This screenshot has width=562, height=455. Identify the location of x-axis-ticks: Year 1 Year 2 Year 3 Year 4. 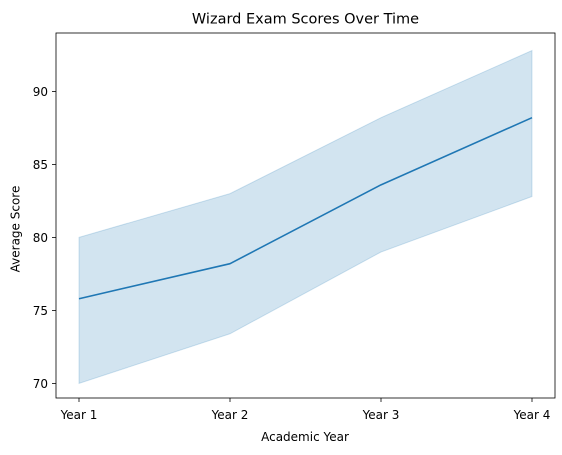
(305, 410).